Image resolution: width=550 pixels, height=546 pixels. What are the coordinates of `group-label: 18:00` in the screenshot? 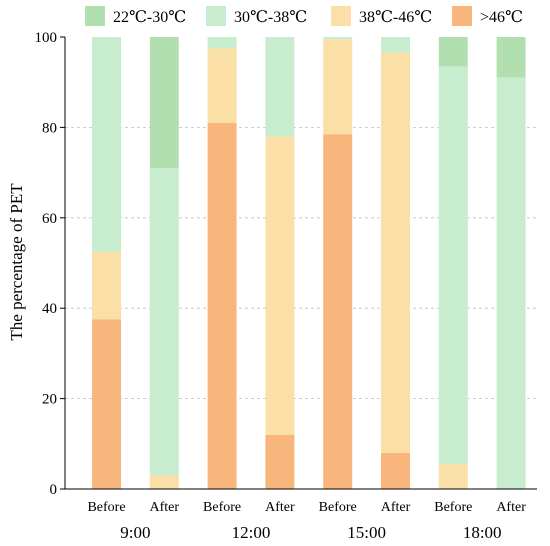 It's located at (482, 532).